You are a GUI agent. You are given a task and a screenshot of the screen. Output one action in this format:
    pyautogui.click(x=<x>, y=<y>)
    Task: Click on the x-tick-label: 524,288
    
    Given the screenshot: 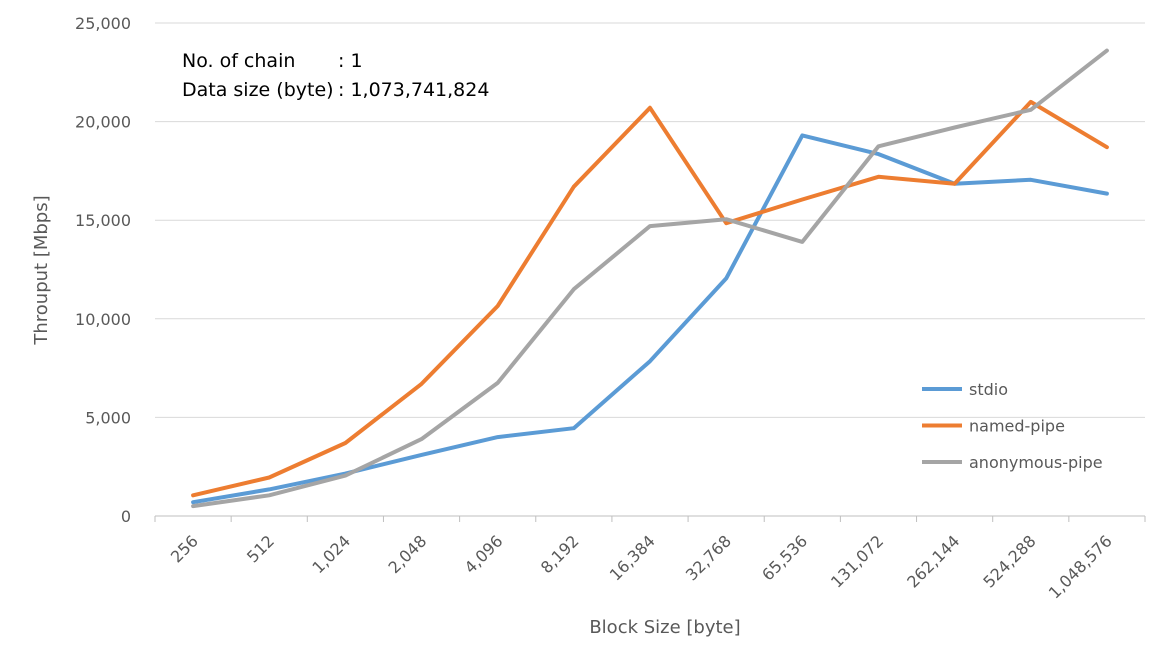 What is the action you would take?
    pyautogui.click(x=1009, y=561)
    